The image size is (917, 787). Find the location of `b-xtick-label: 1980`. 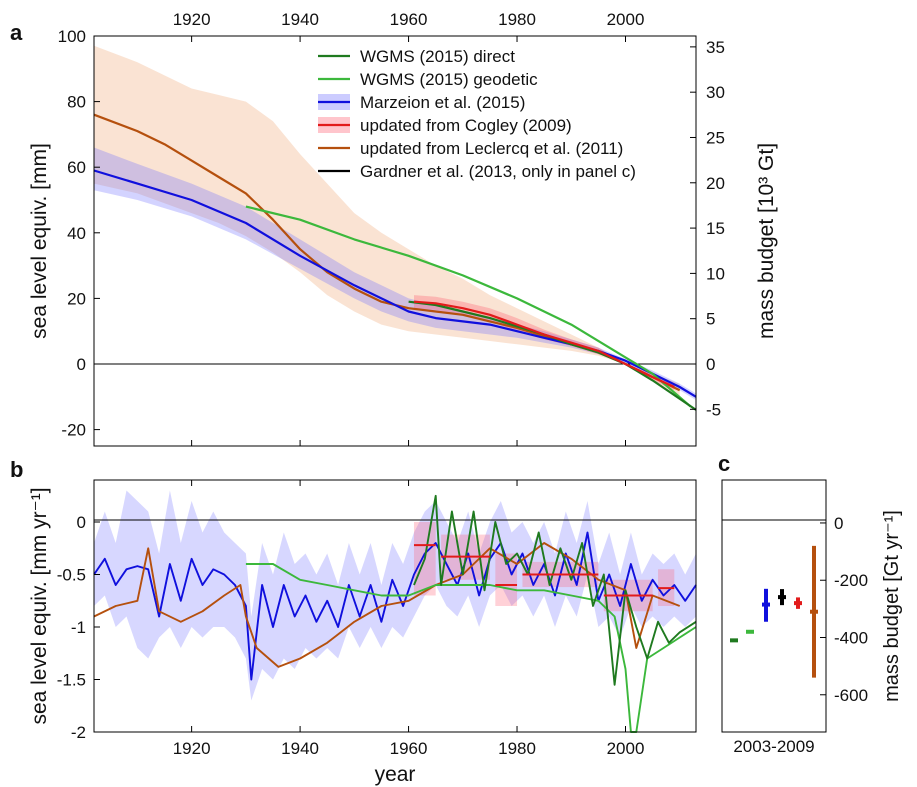

b-xtick-label: 1980 is located at coordinates (517, 748).